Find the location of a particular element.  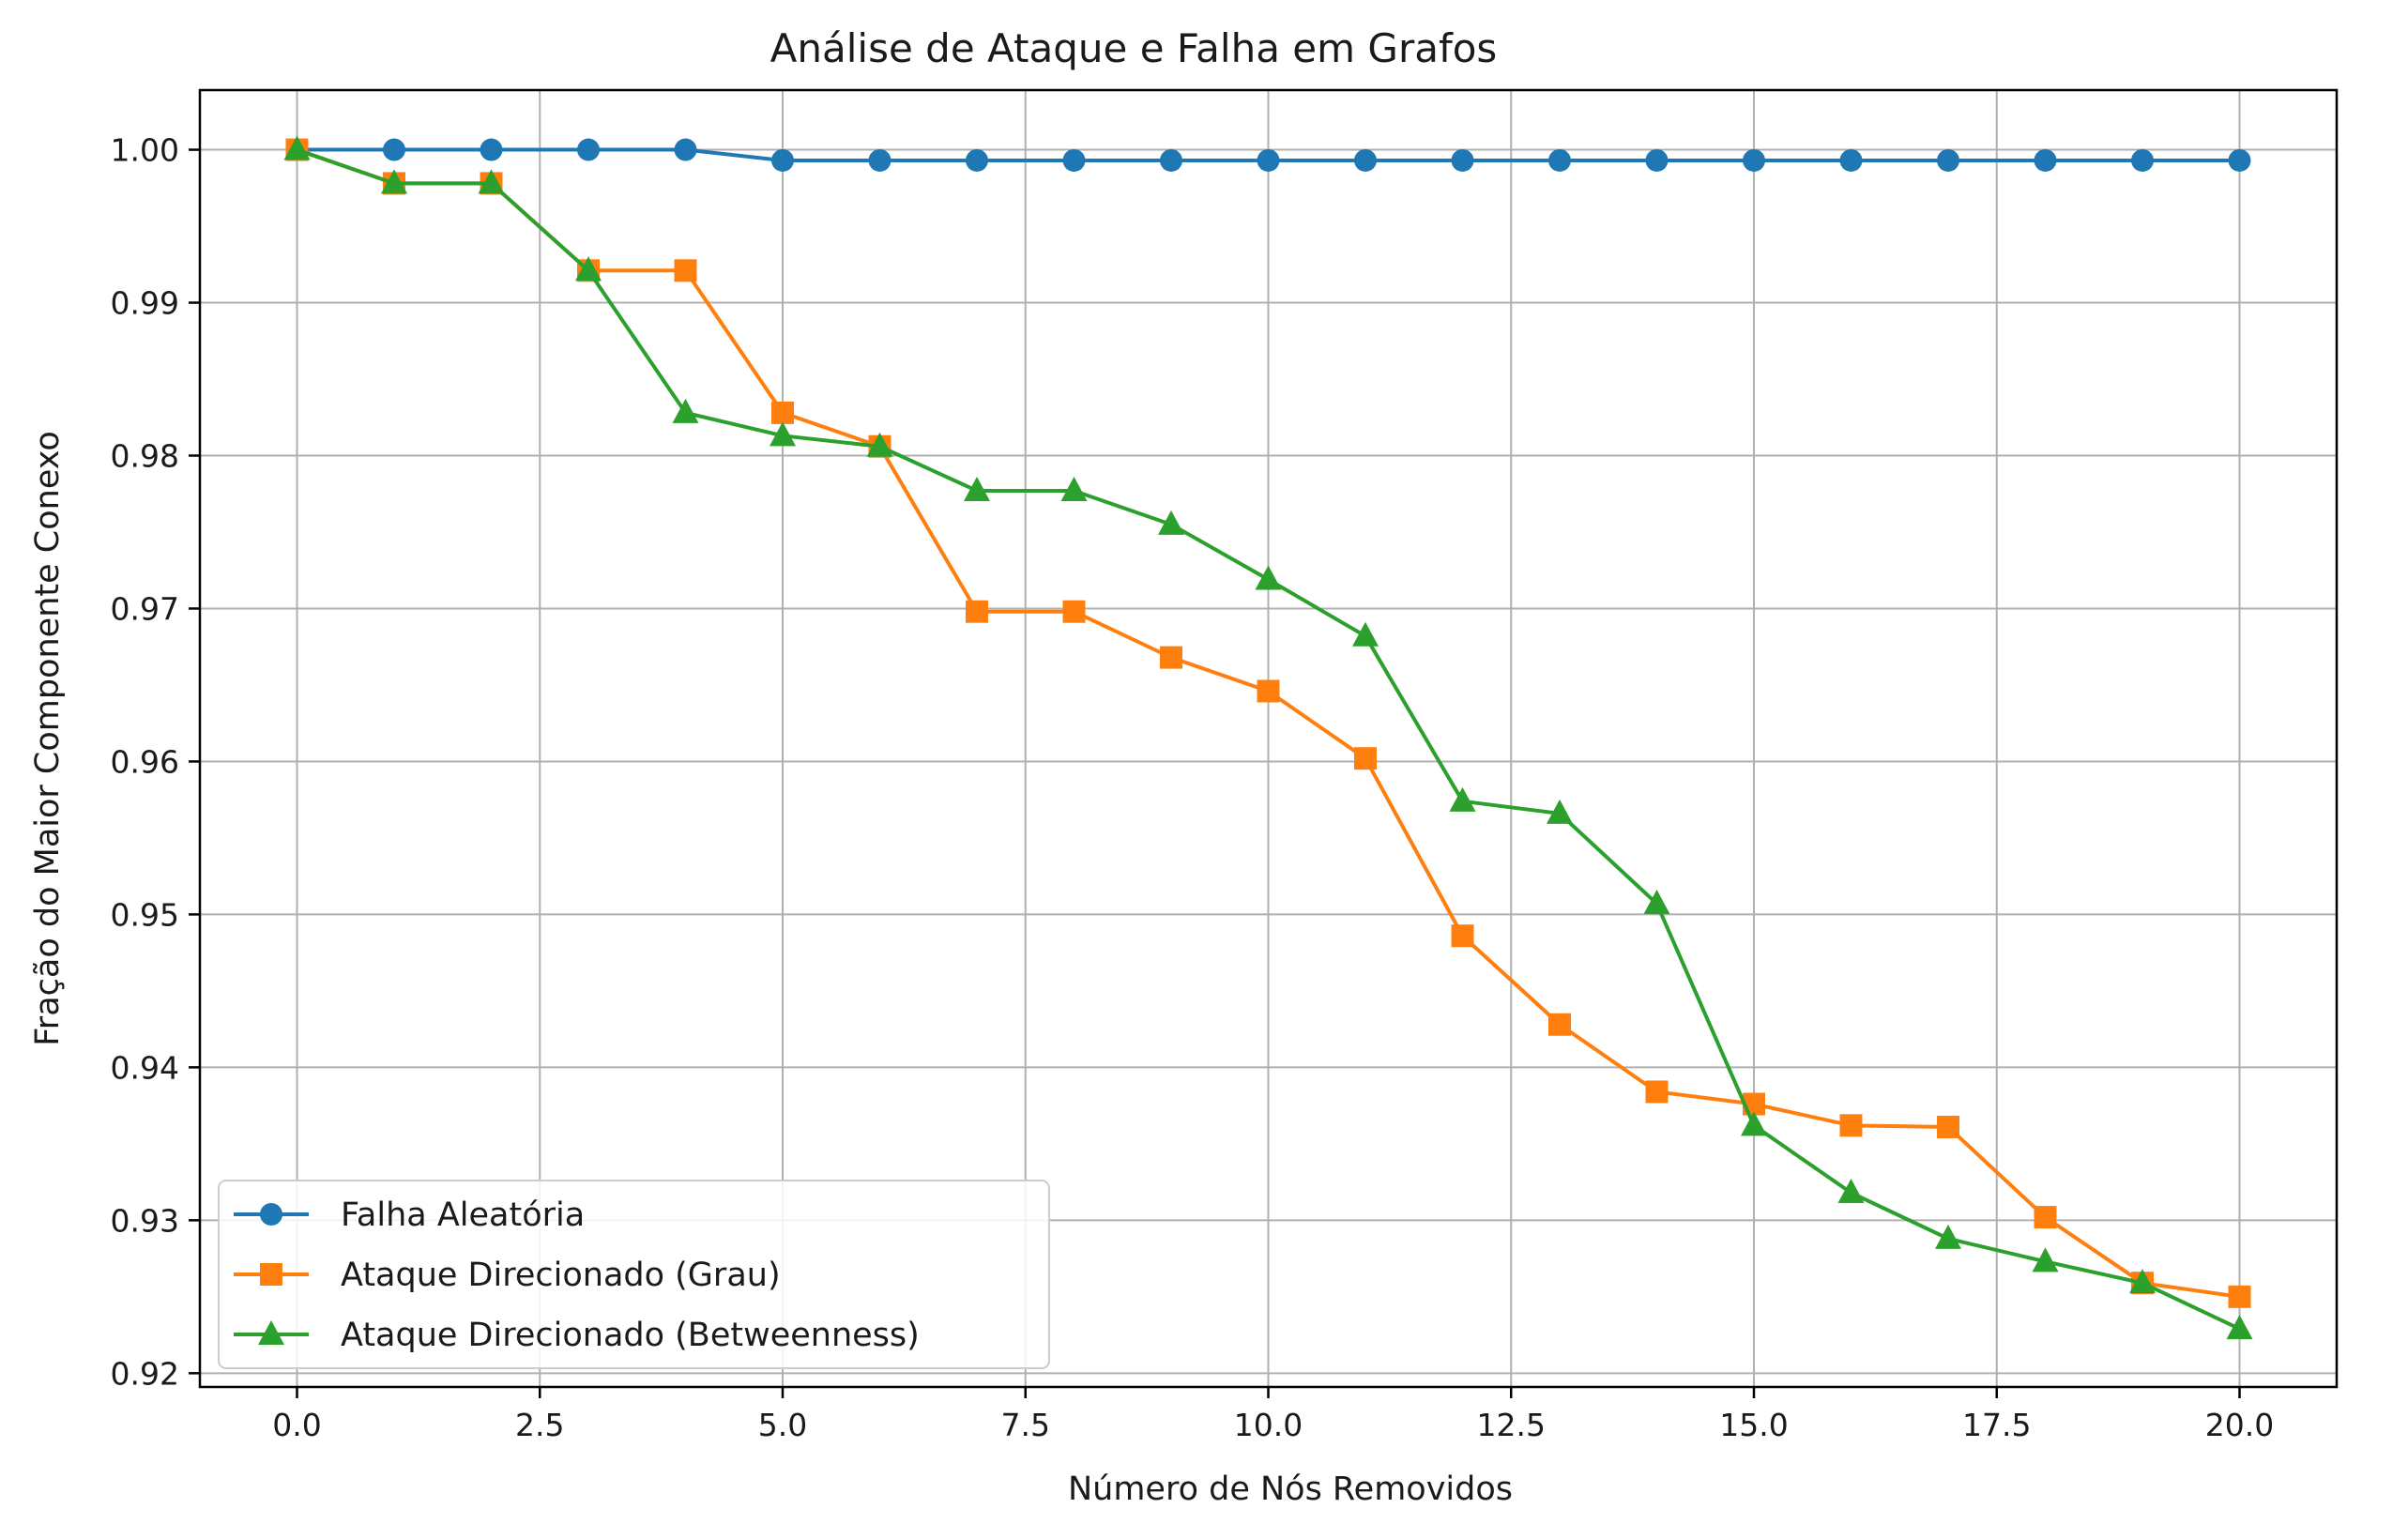

legend-frame is located at coordinates (634, 1274).